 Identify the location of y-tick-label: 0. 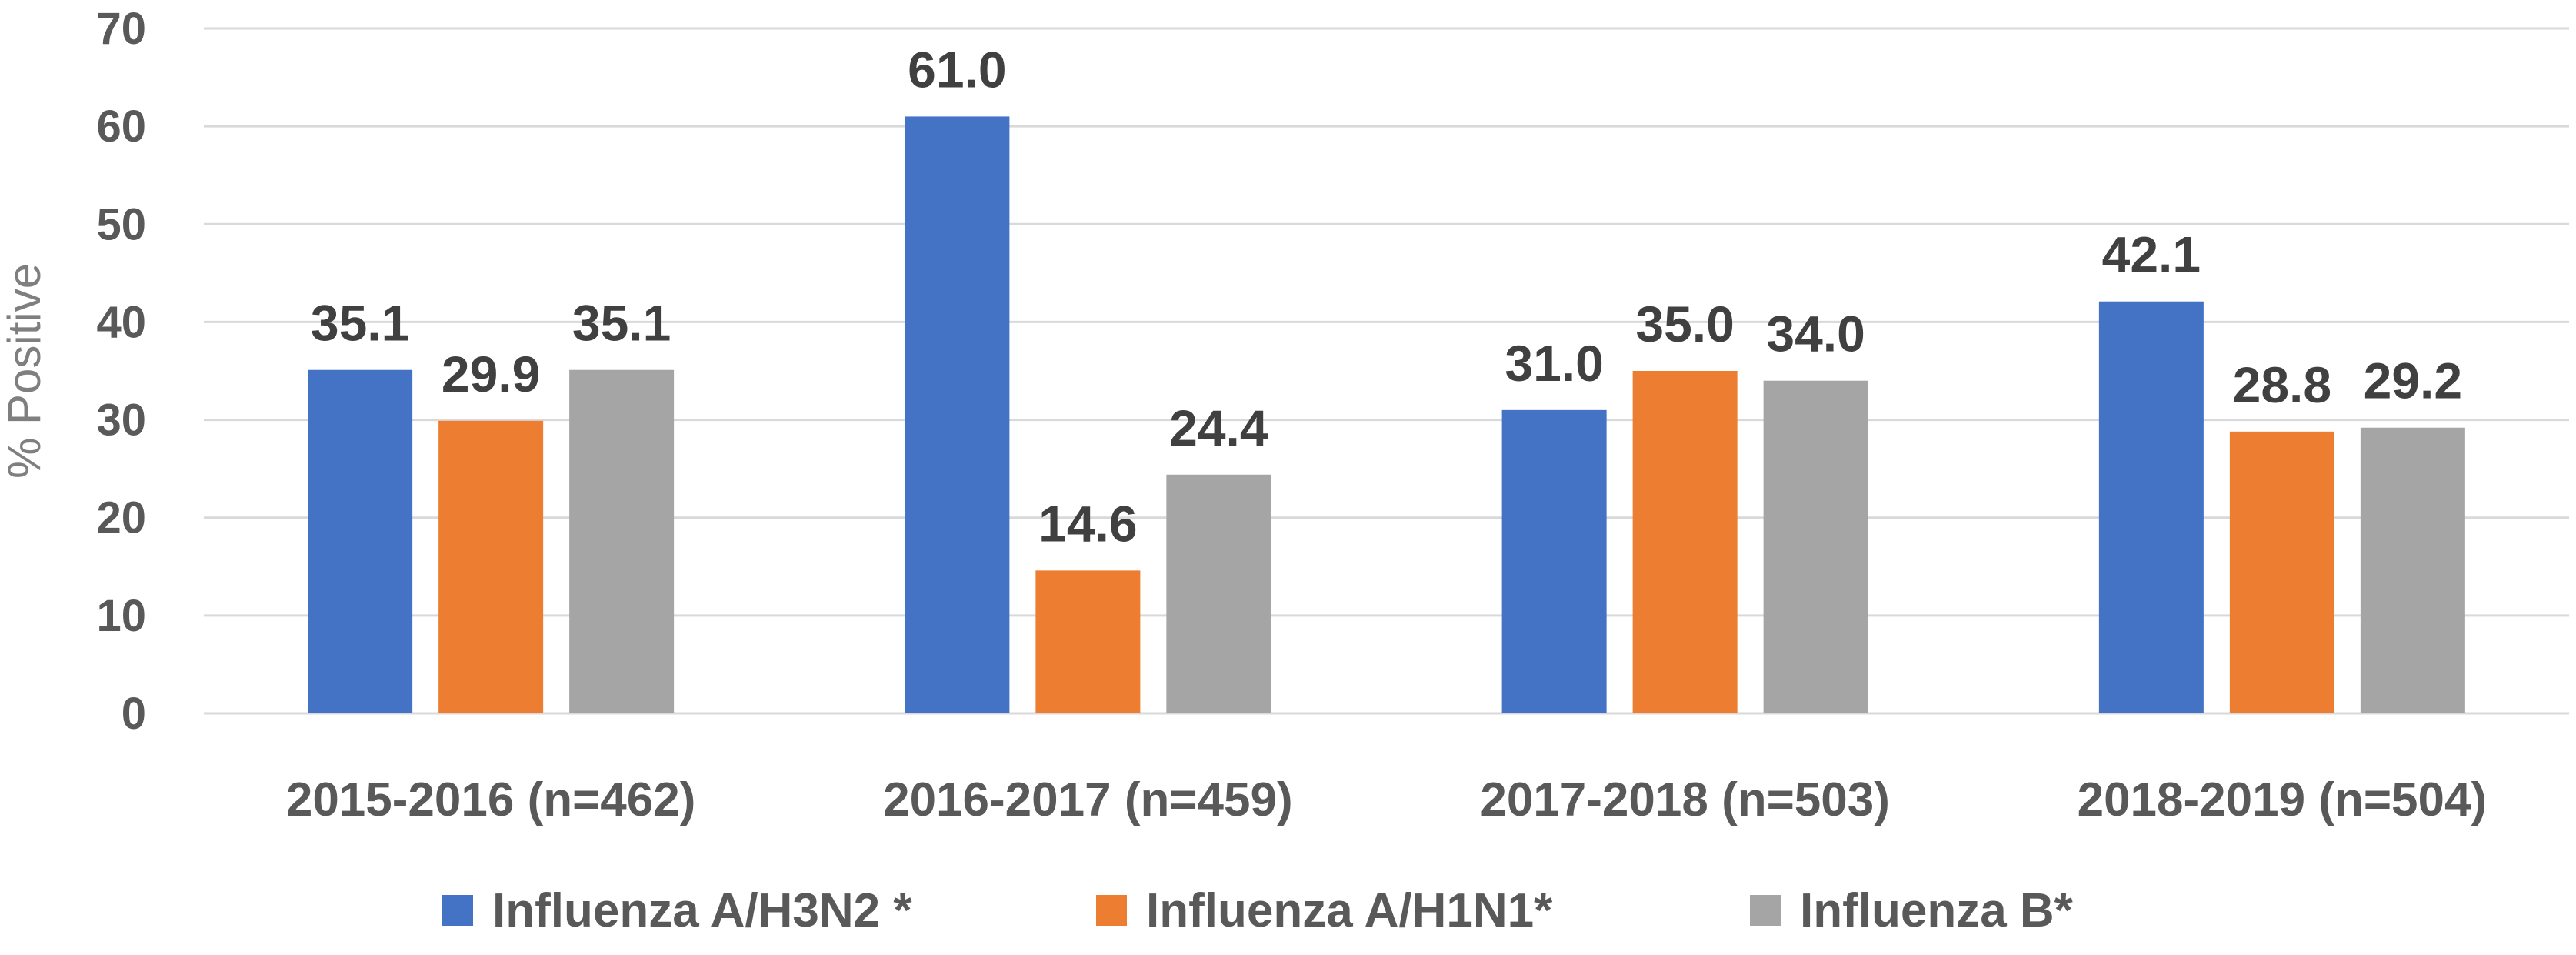
(134, 714).